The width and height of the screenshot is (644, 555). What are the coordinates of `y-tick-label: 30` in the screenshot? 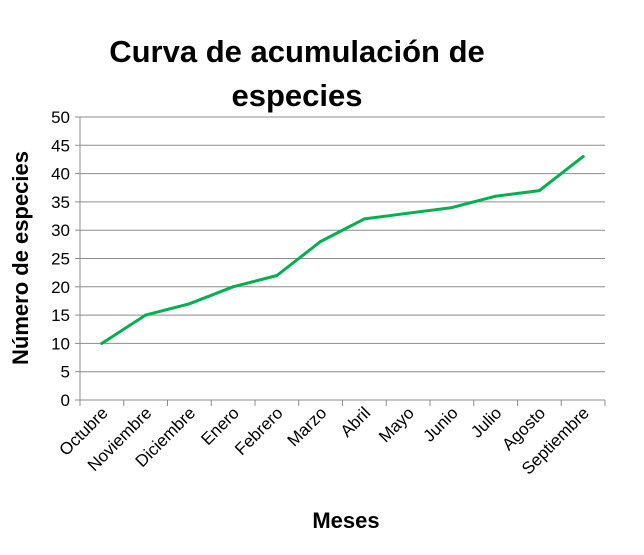 It's located at (60, 230).